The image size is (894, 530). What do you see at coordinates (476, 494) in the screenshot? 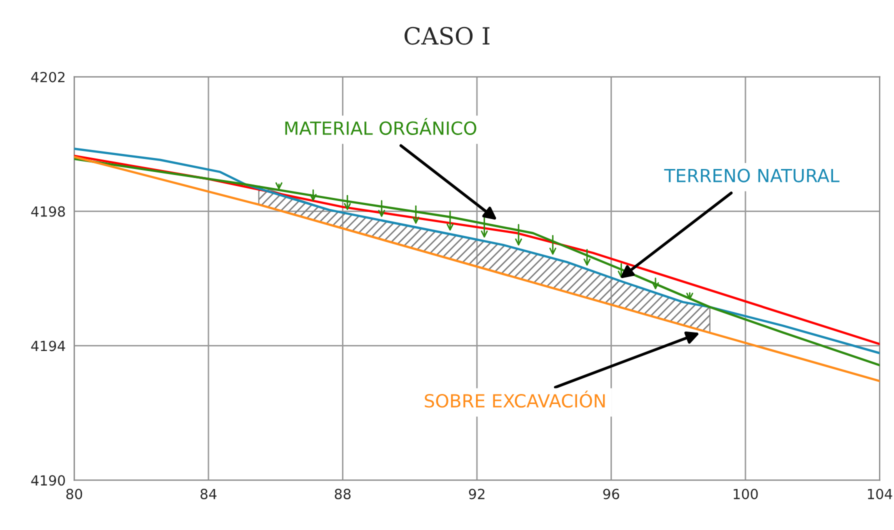
I see `x-tick-label: 92` at bounding box center [476, 494].